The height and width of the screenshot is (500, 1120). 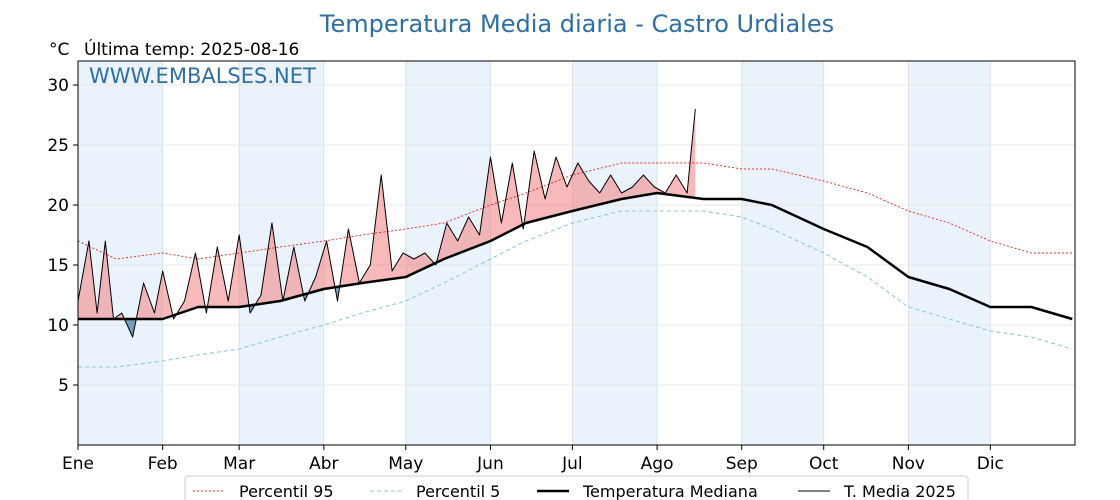 What do you see at coordinates (58, 206) in the screenshot?
I see `y-tick-label: 20` at bounding box center [58, 206].